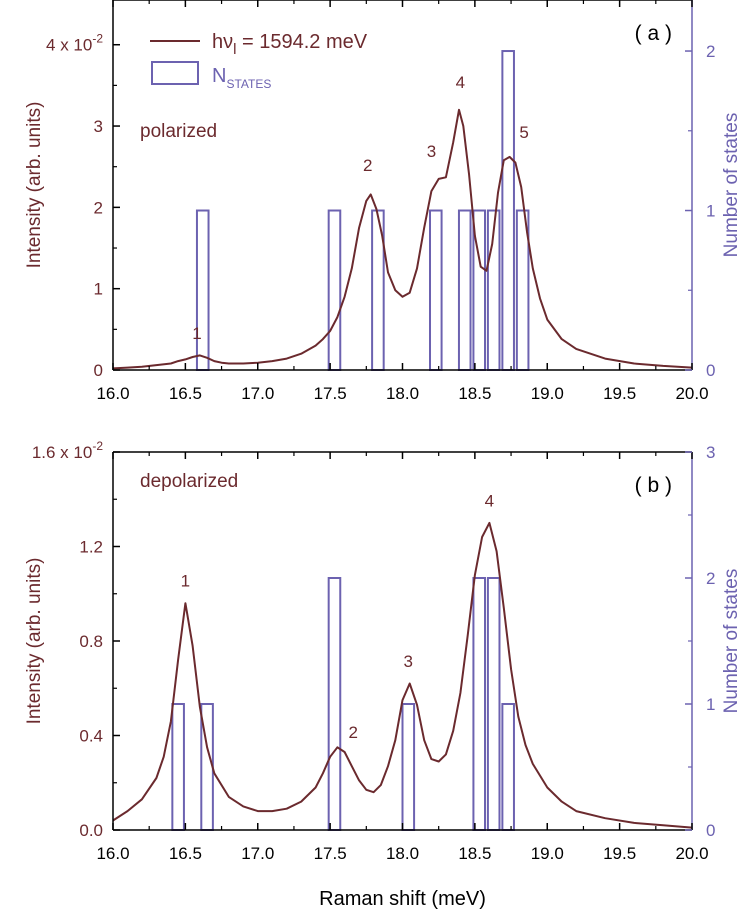  I want to click on annotation-text: polarized, so click(178, 131).